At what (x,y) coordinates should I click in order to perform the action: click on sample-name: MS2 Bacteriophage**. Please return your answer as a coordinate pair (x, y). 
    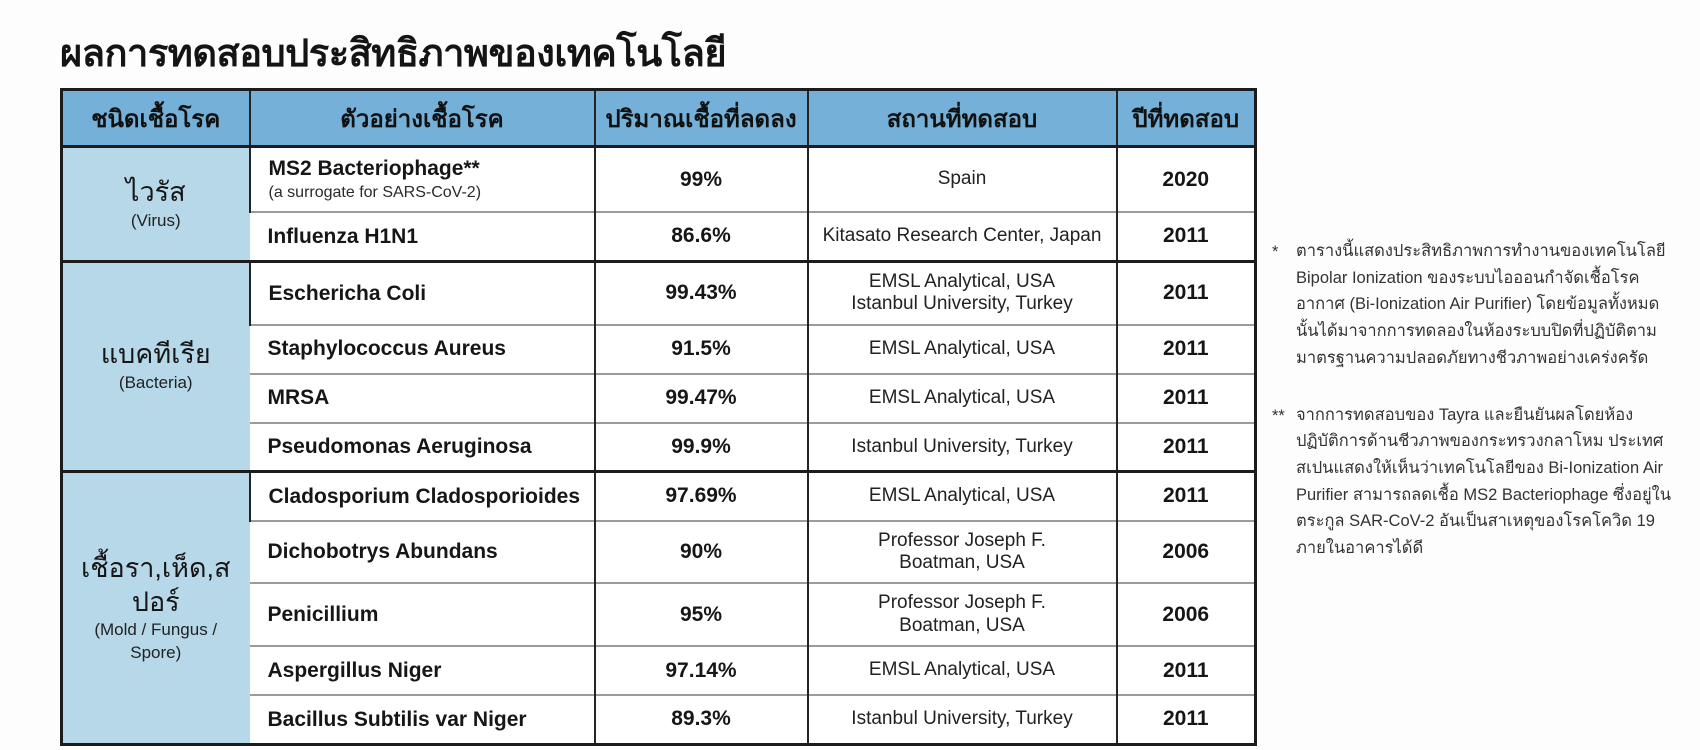
    Looking at the image, I should click on (374, 168).